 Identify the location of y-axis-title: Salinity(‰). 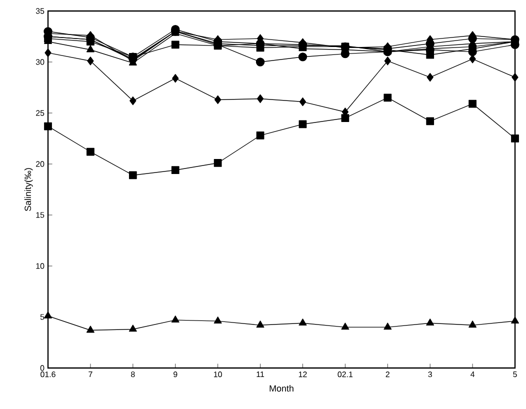
(28, 190).